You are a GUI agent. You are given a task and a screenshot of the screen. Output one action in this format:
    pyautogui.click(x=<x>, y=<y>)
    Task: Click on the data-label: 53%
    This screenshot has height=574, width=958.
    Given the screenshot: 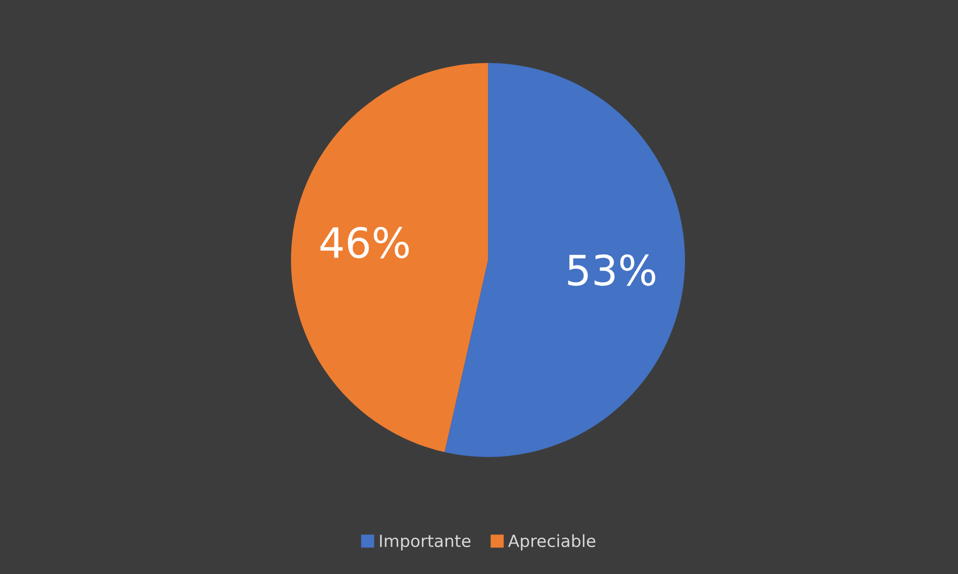 What is the action you would take?
    pyautogui.click(x=612, y=270)
    